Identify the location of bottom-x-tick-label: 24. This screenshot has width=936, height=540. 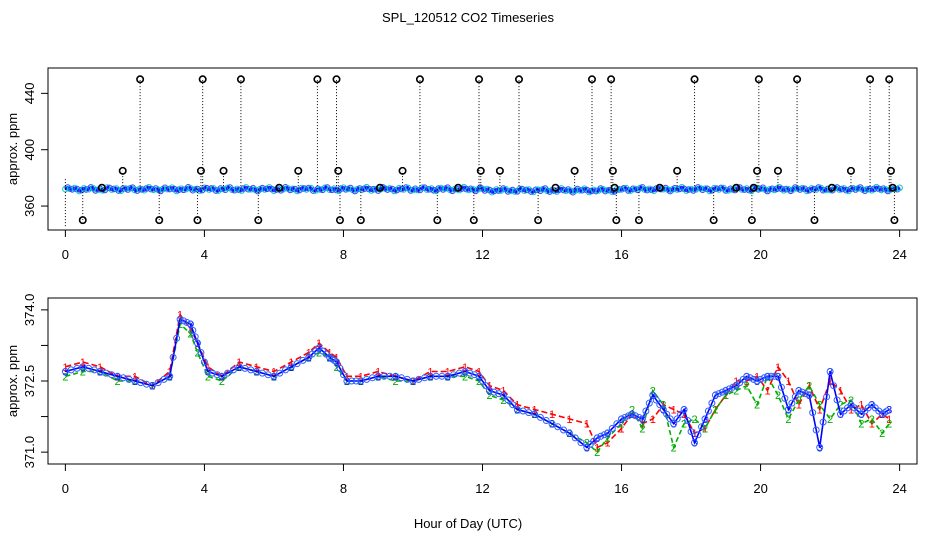
(899, 488).